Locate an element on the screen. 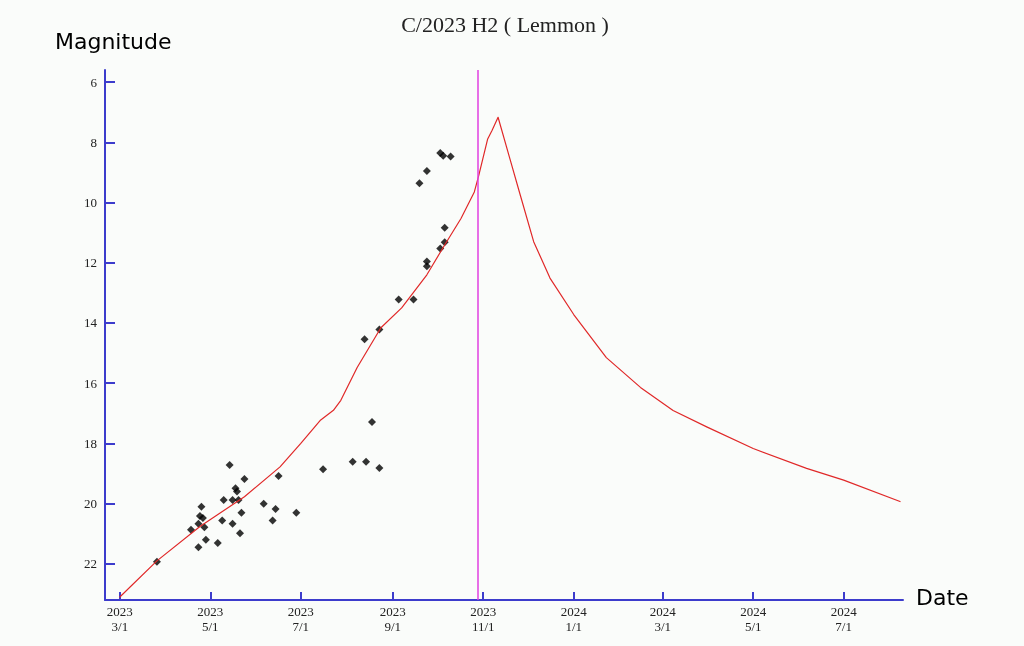 The image size is (1024, 646). x-tick-label: 2024 3/1 is located at coordinates (663, 619).